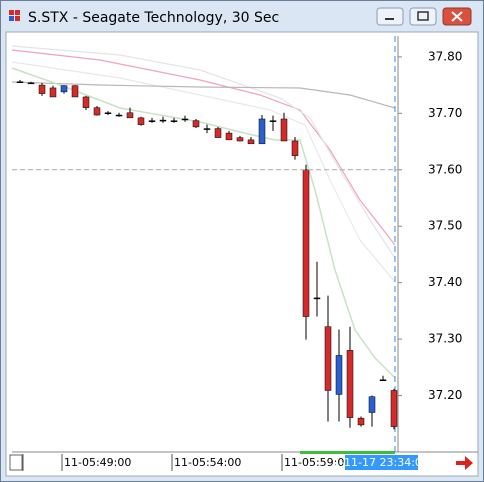 This screenshot has width=484, height=482. What do you see at coordinates (207, 462) in the screenshot?
I see `x-tick-label: 11-05:54:00` at bounding box center [207, 462].